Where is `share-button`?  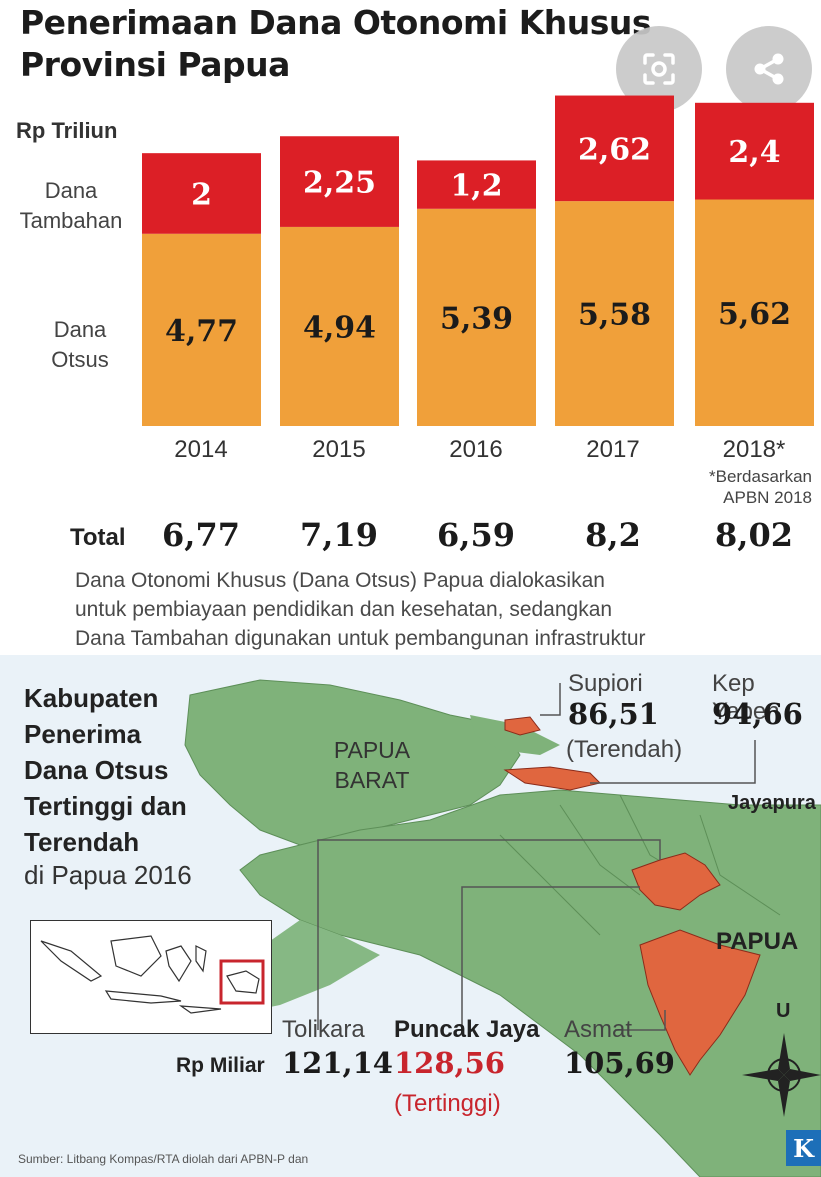
share-button is located at coordinates (769, 69).